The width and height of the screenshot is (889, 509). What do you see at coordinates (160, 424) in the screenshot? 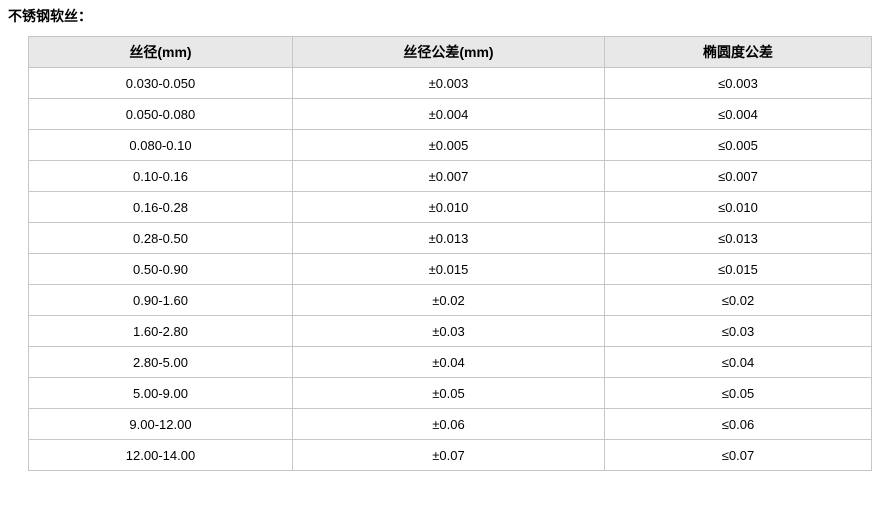
I see `table-cell: 9.00-12.00` at bounding box center [160, 424].